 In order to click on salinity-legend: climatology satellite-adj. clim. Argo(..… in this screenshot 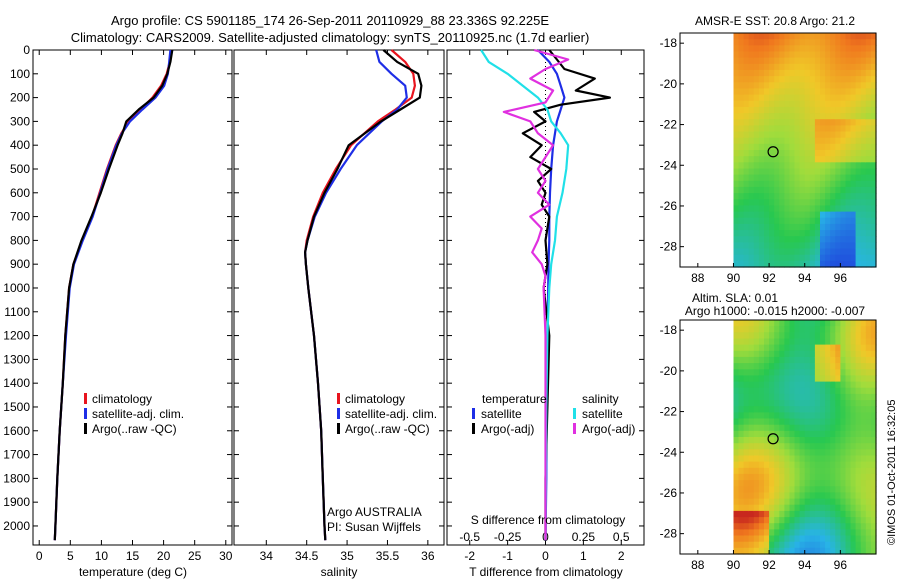, I will do `click(382, 463)`.